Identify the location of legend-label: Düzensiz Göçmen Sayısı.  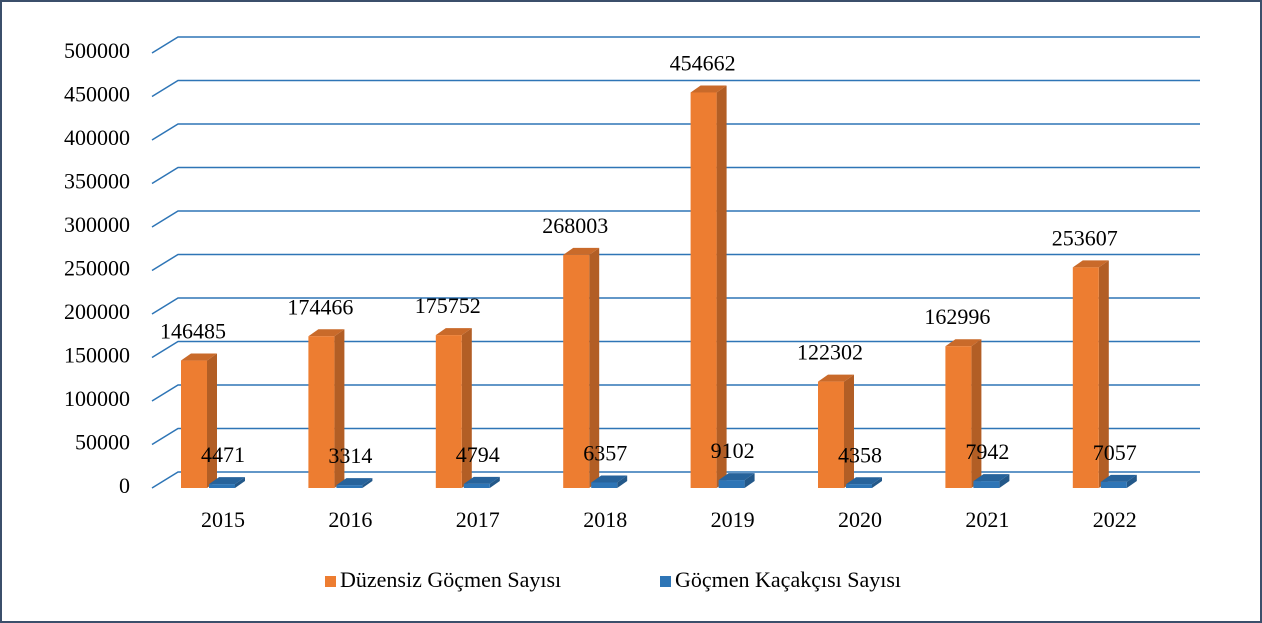
(450, 579).